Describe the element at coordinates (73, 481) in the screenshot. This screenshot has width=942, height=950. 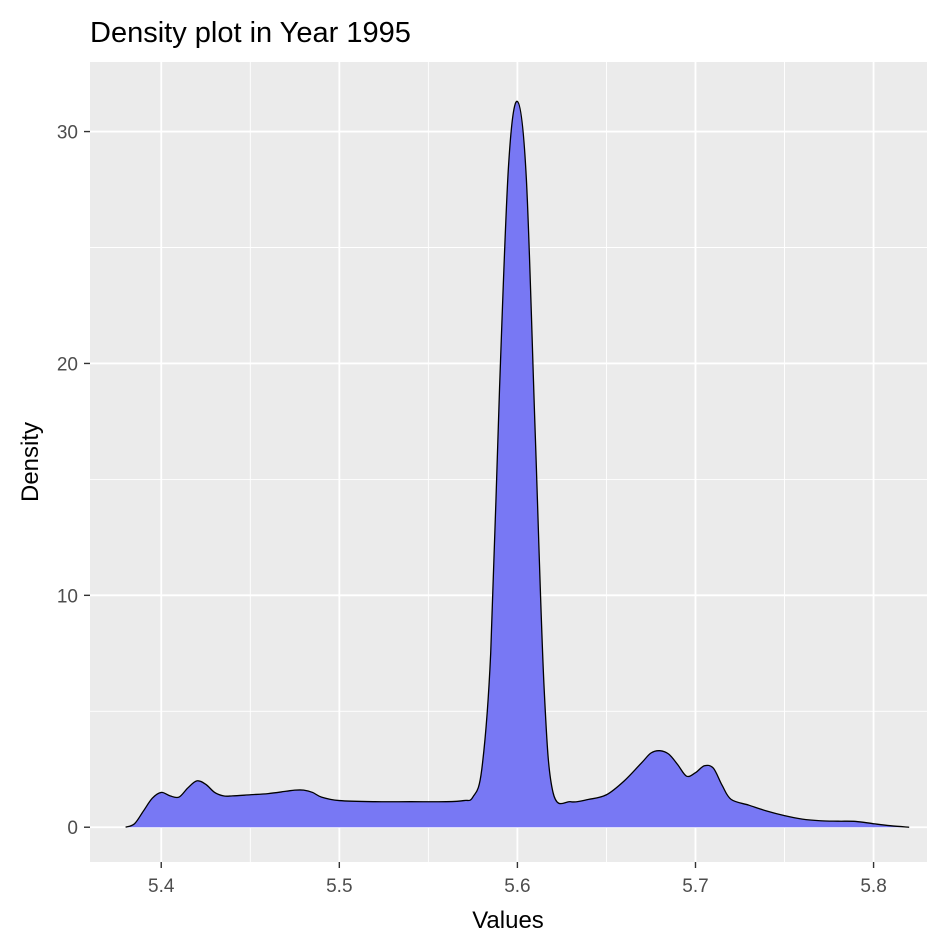
I see `y-axis-ticks: 0 10 20 30` at that location.